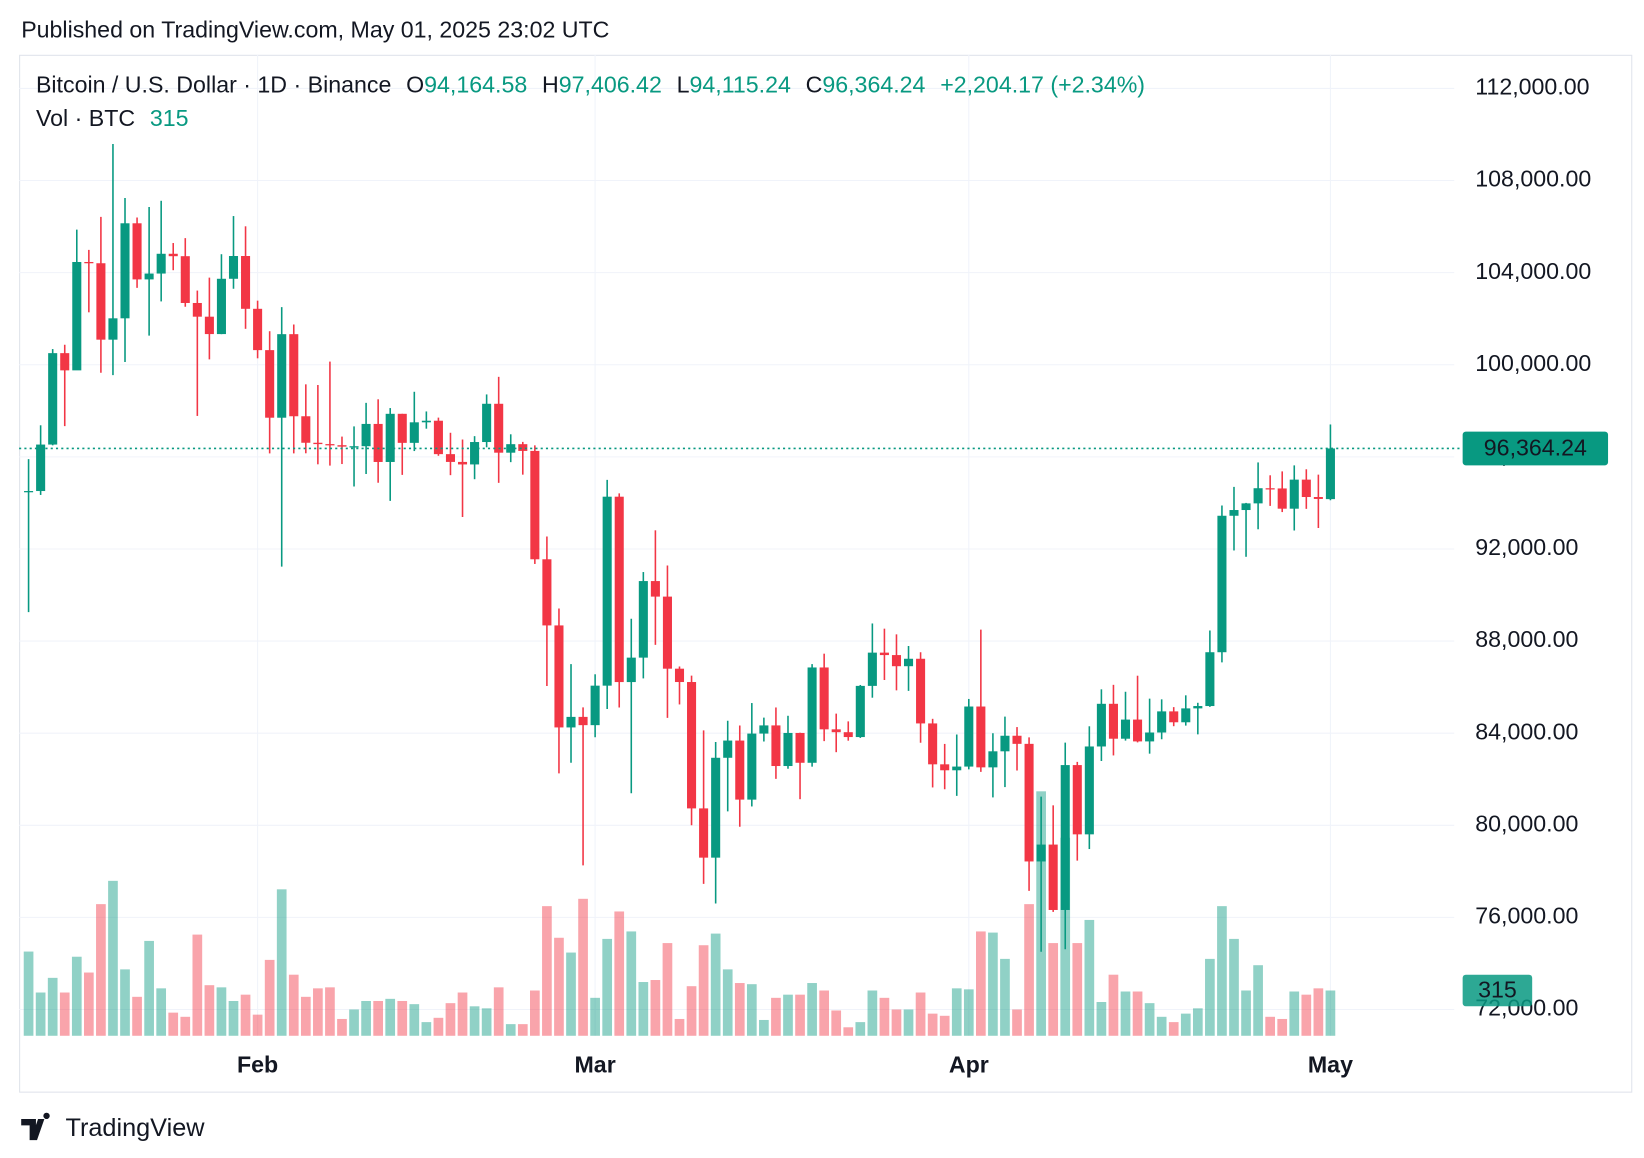  What do you see at coordinates (1042, 85) in the screenshot?
I see `legend-change: +2,204.17 (+2.34%)` at bounding box center [1042, 85].